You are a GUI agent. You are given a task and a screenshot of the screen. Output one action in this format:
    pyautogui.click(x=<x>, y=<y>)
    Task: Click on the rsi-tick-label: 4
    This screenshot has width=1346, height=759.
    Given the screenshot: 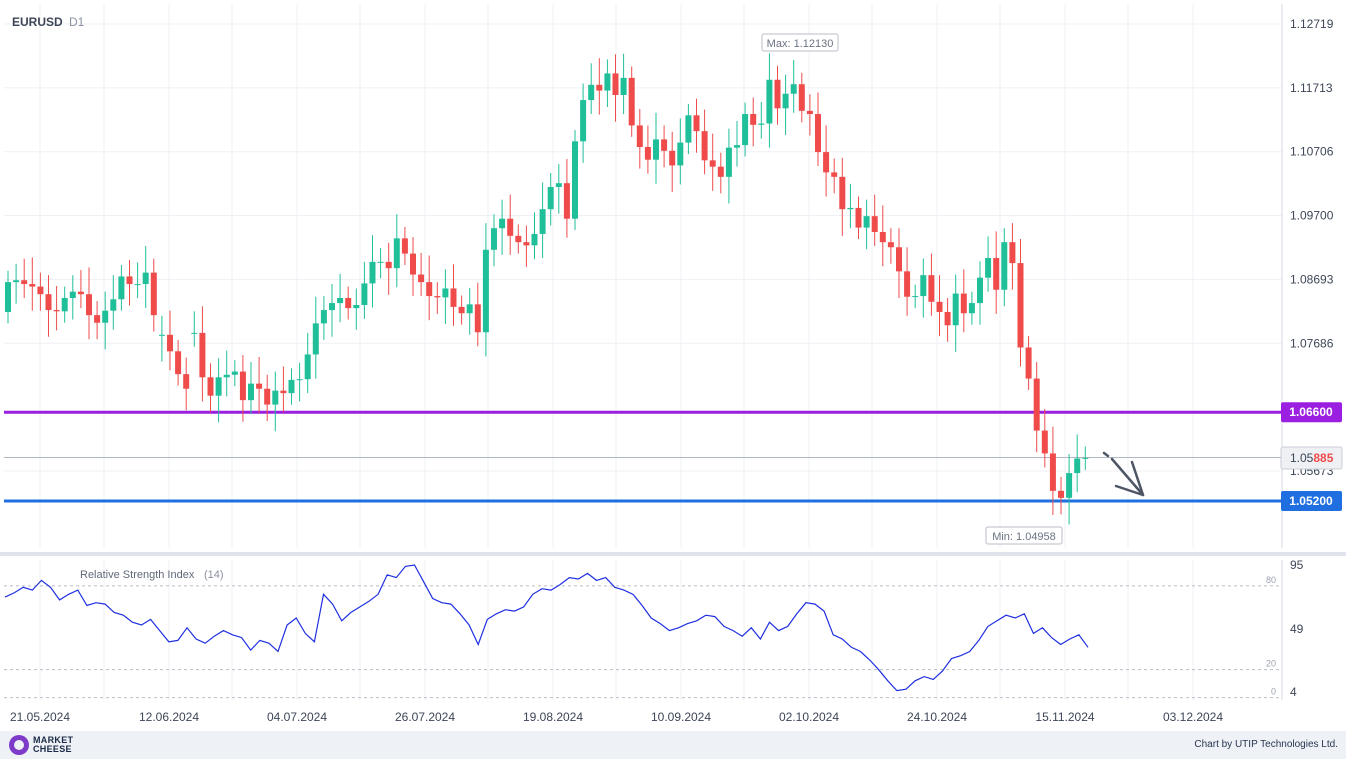 What is the action you would take?
    pyautogui.click(x=1293, y=692)
    